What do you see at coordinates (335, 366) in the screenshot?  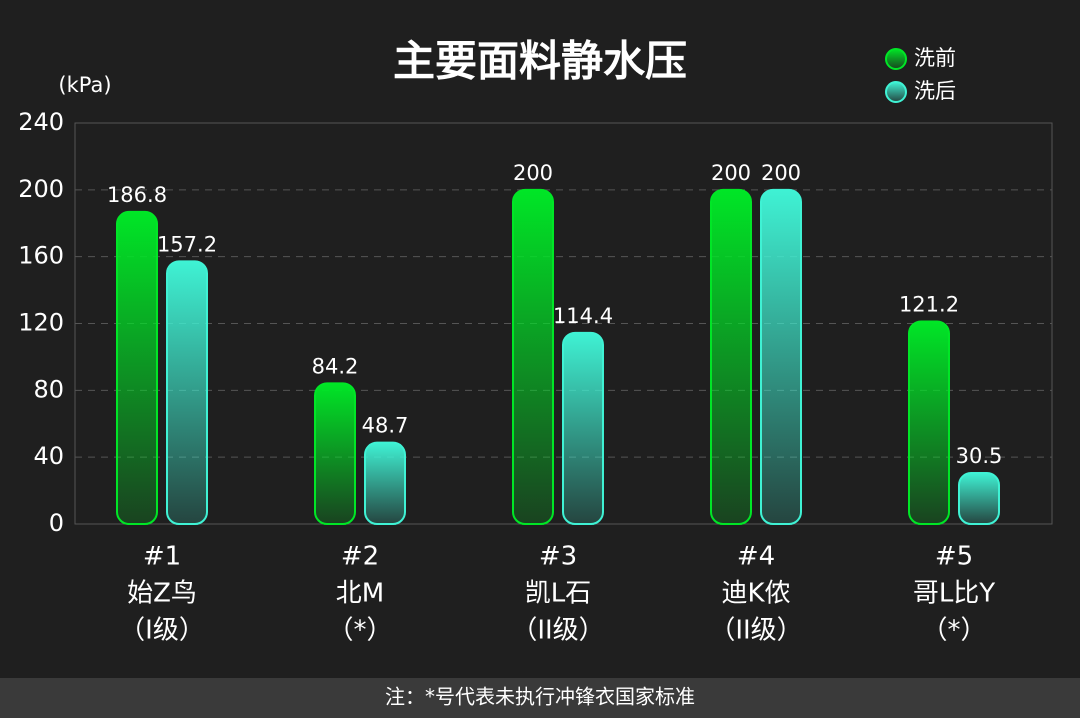 I see `value-label: 84.2` at bounding box center [335, 366].